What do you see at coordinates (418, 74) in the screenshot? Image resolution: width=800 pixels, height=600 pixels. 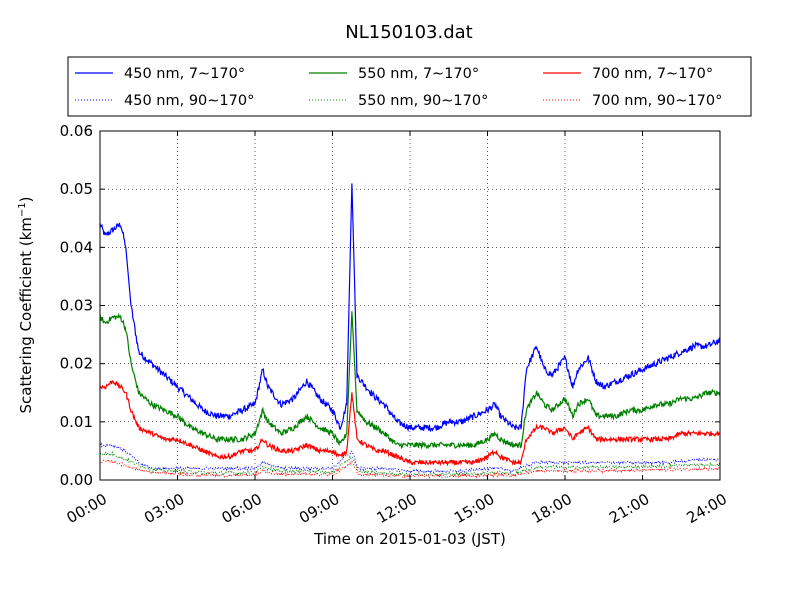 I see `legend-label-1: 550 nm, 7∼170°` at bounding box center [418, 74].